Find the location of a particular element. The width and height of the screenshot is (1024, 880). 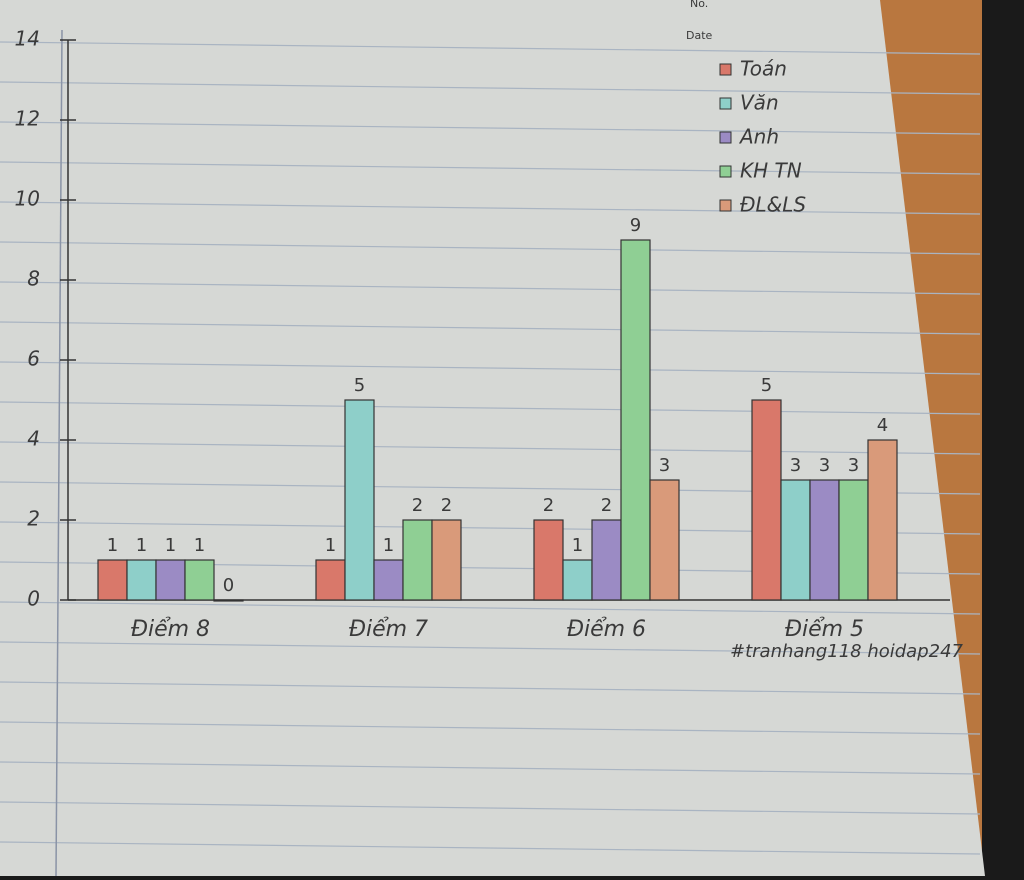

legend-label: ĐL&LS is located at coordinates (773, 205).